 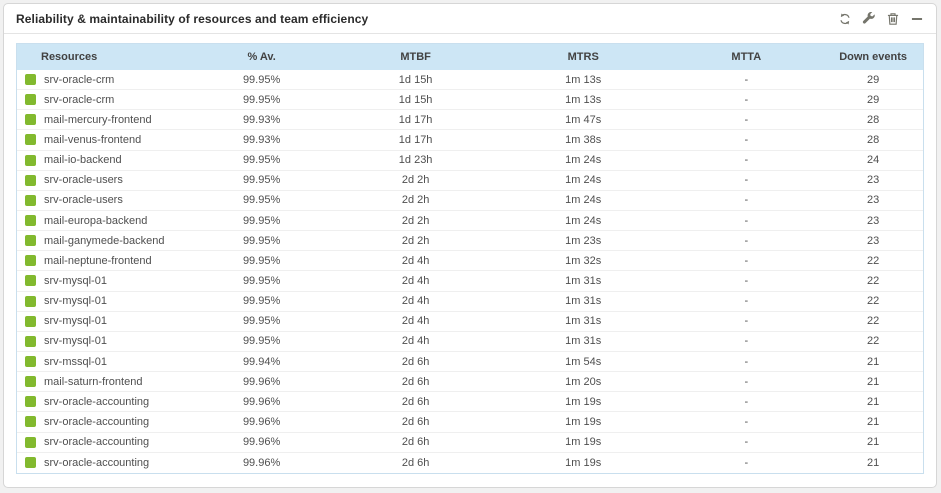 What do you see at coordinates (583, 260) in the screenshot?
I see `cell-mtrs: 1m 32s` at bounding box center [583, 260].